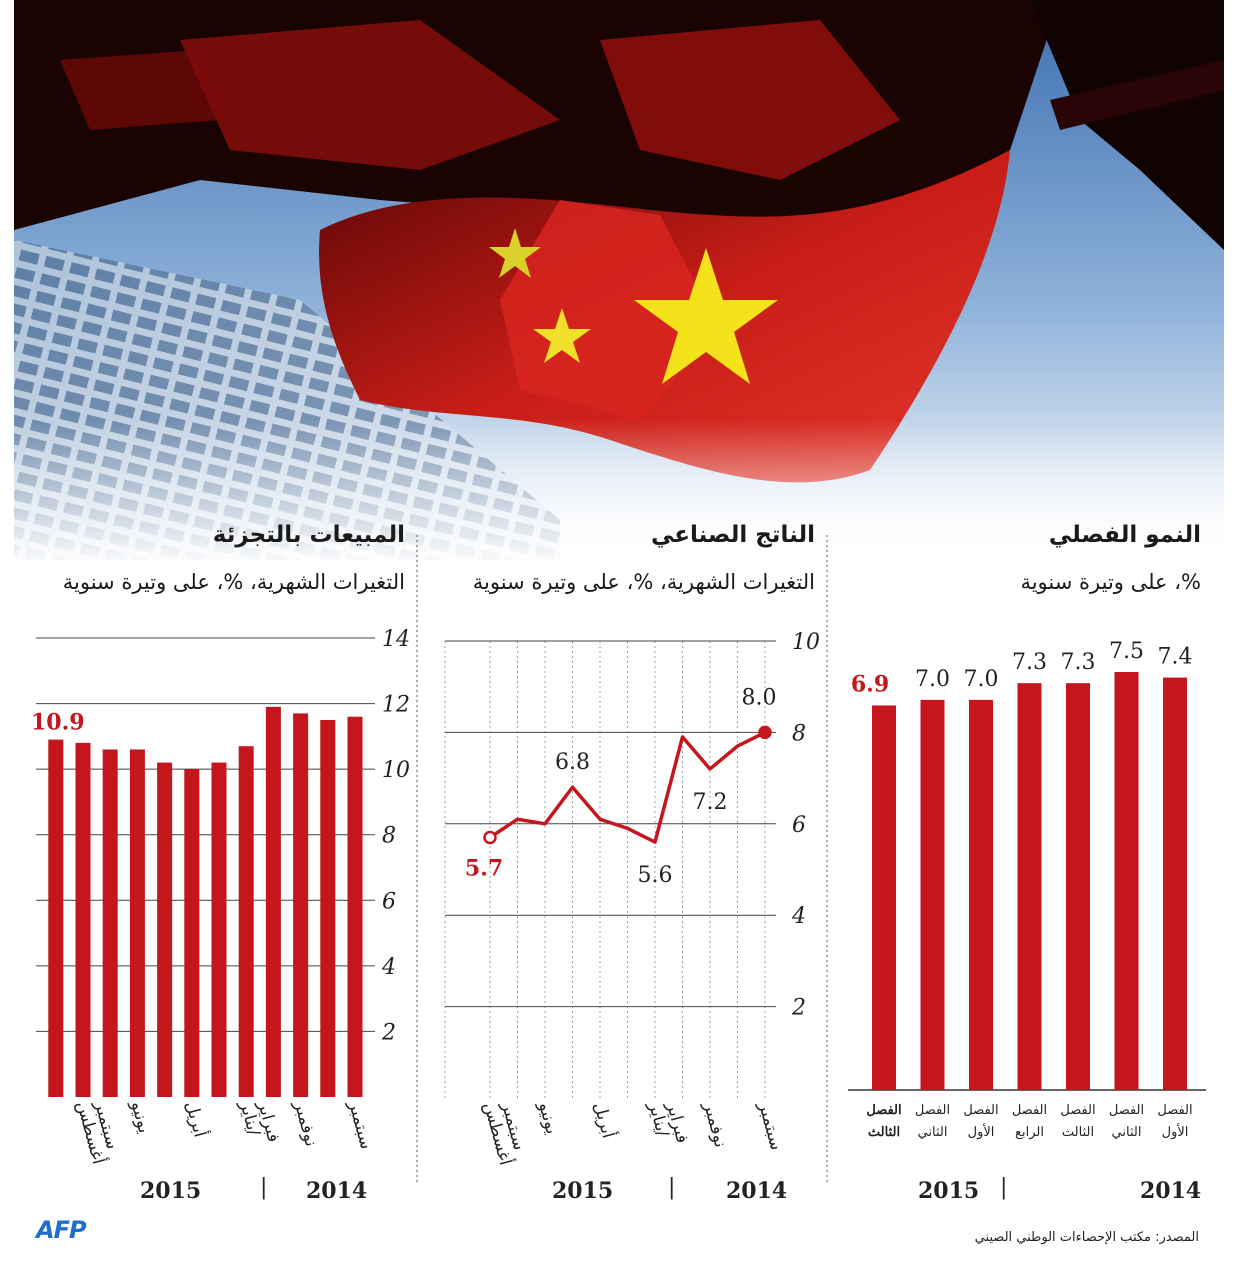  What do you see at coordinates (1110, 582) in the screenshot?
I see `quarterly-subtitle: %، على وتيرة سنوية` at bounding box center [1110, 582].